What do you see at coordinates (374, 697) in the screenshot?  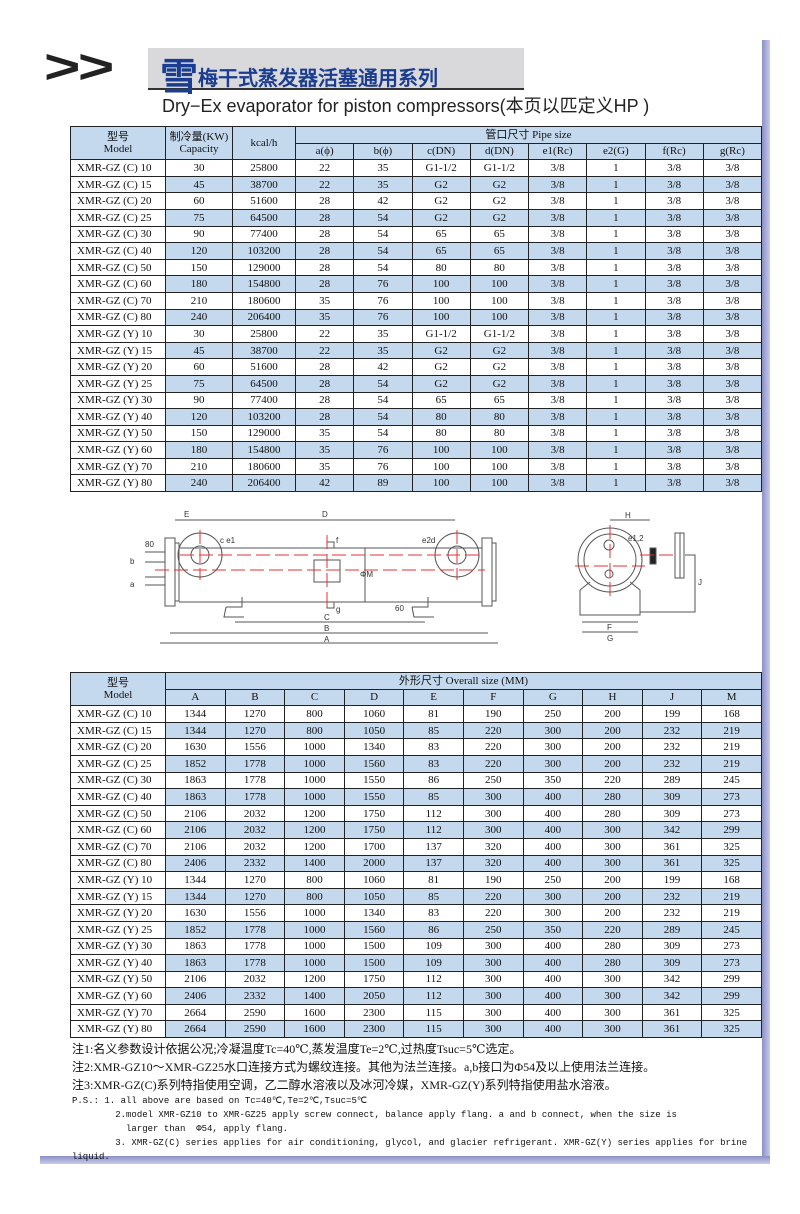 I see `subheader-cell: D` at bounding box center [374, 697].